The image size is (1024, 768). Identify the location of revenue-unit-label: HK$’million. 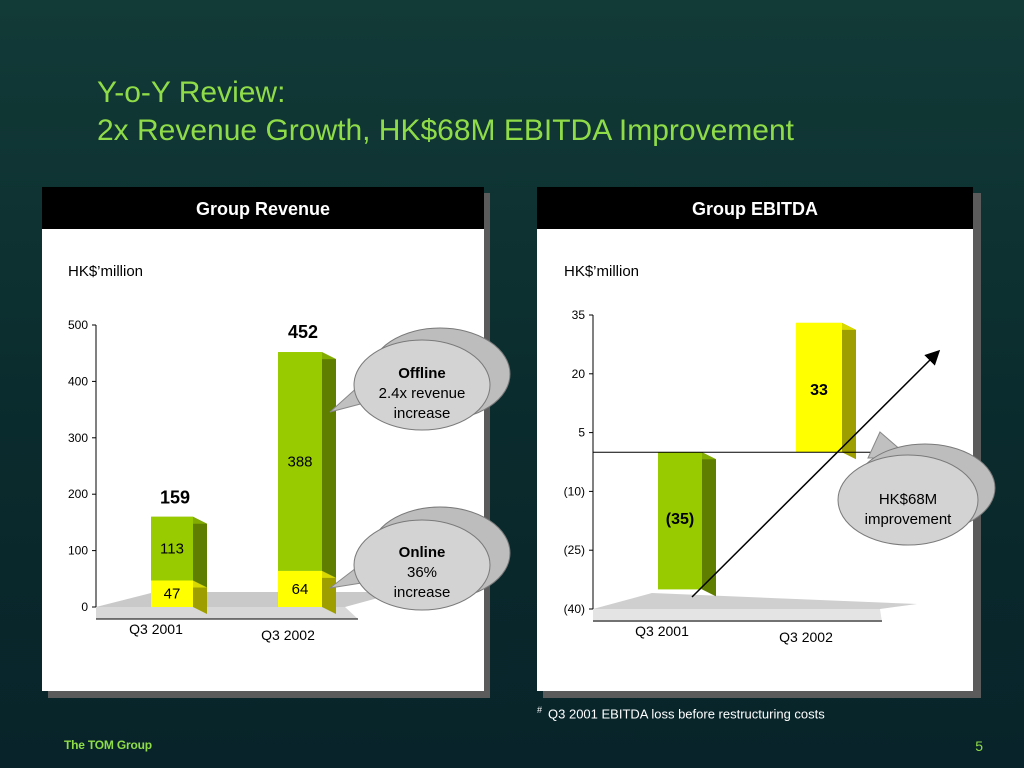
(106, 271).